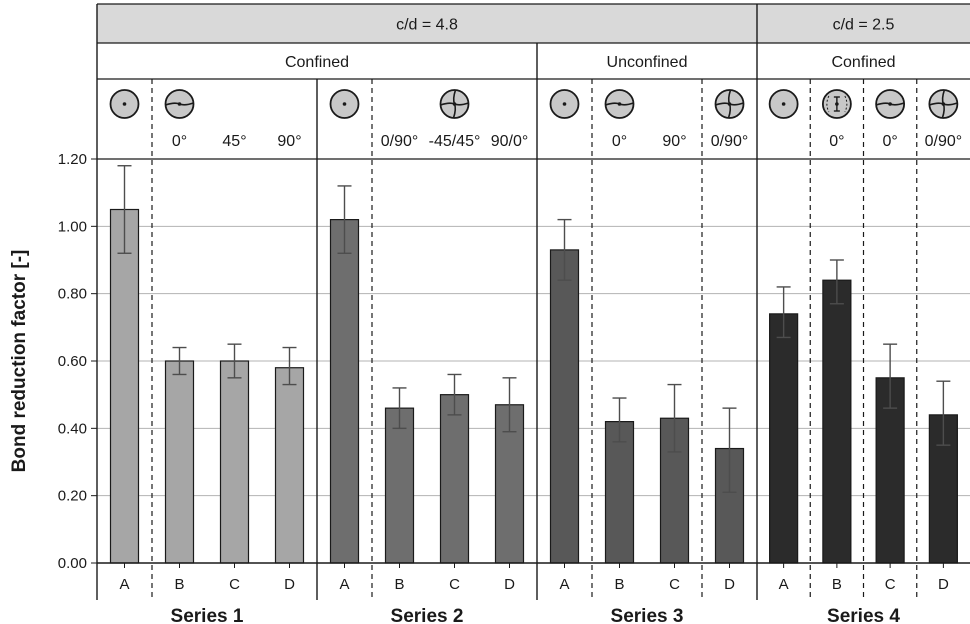 This screenshot has height=624, width=970. Describe the element at coordinates (72, 159) in the screenshot. I see `y-tick-label: 1.20` at that location.